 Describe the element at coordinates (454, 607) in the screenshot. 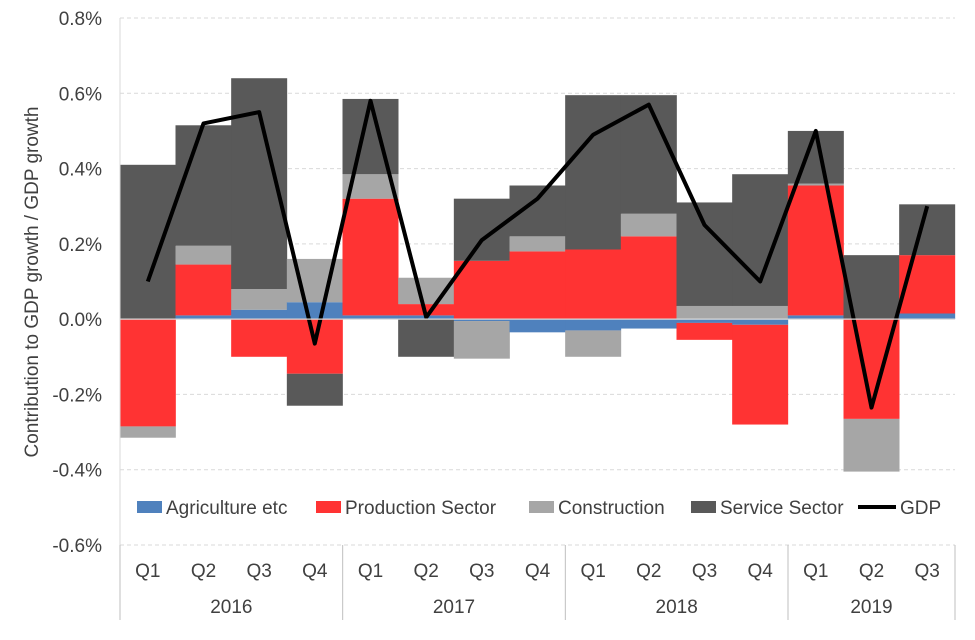

I see `year-label: 2017` at that location.